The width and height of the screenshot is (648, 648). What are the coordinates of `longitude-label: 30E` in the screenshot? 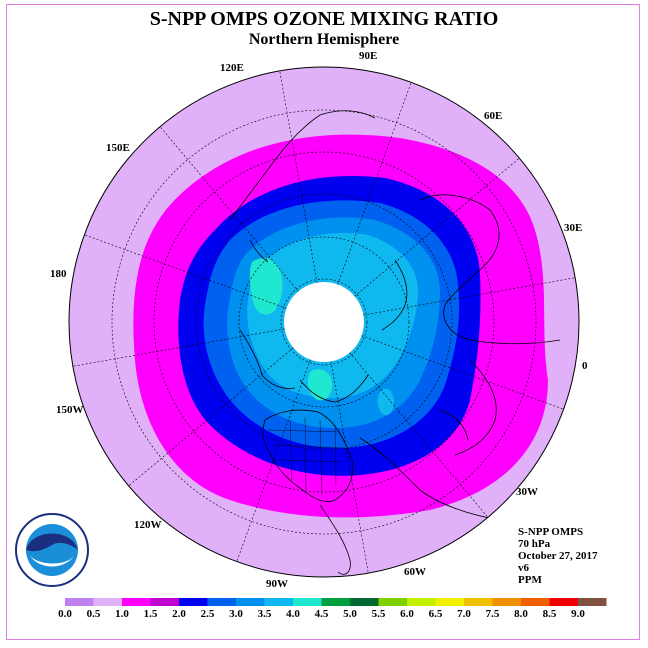 It's located at (573, 228).